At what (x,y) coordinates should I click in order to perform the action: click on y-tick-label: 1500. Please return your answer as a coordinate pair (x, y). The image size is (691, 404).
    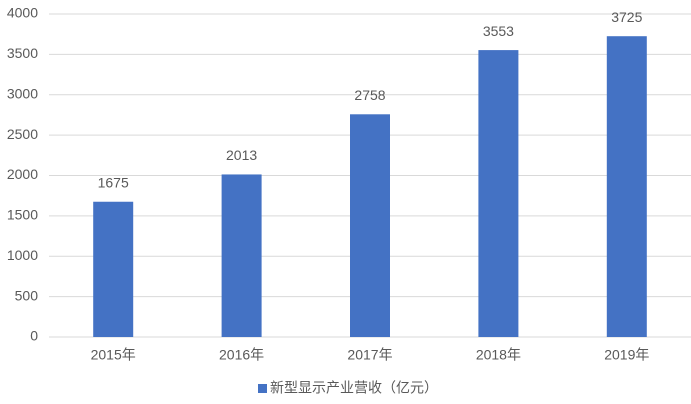
    Looking at the image, I should click on (22, 215).